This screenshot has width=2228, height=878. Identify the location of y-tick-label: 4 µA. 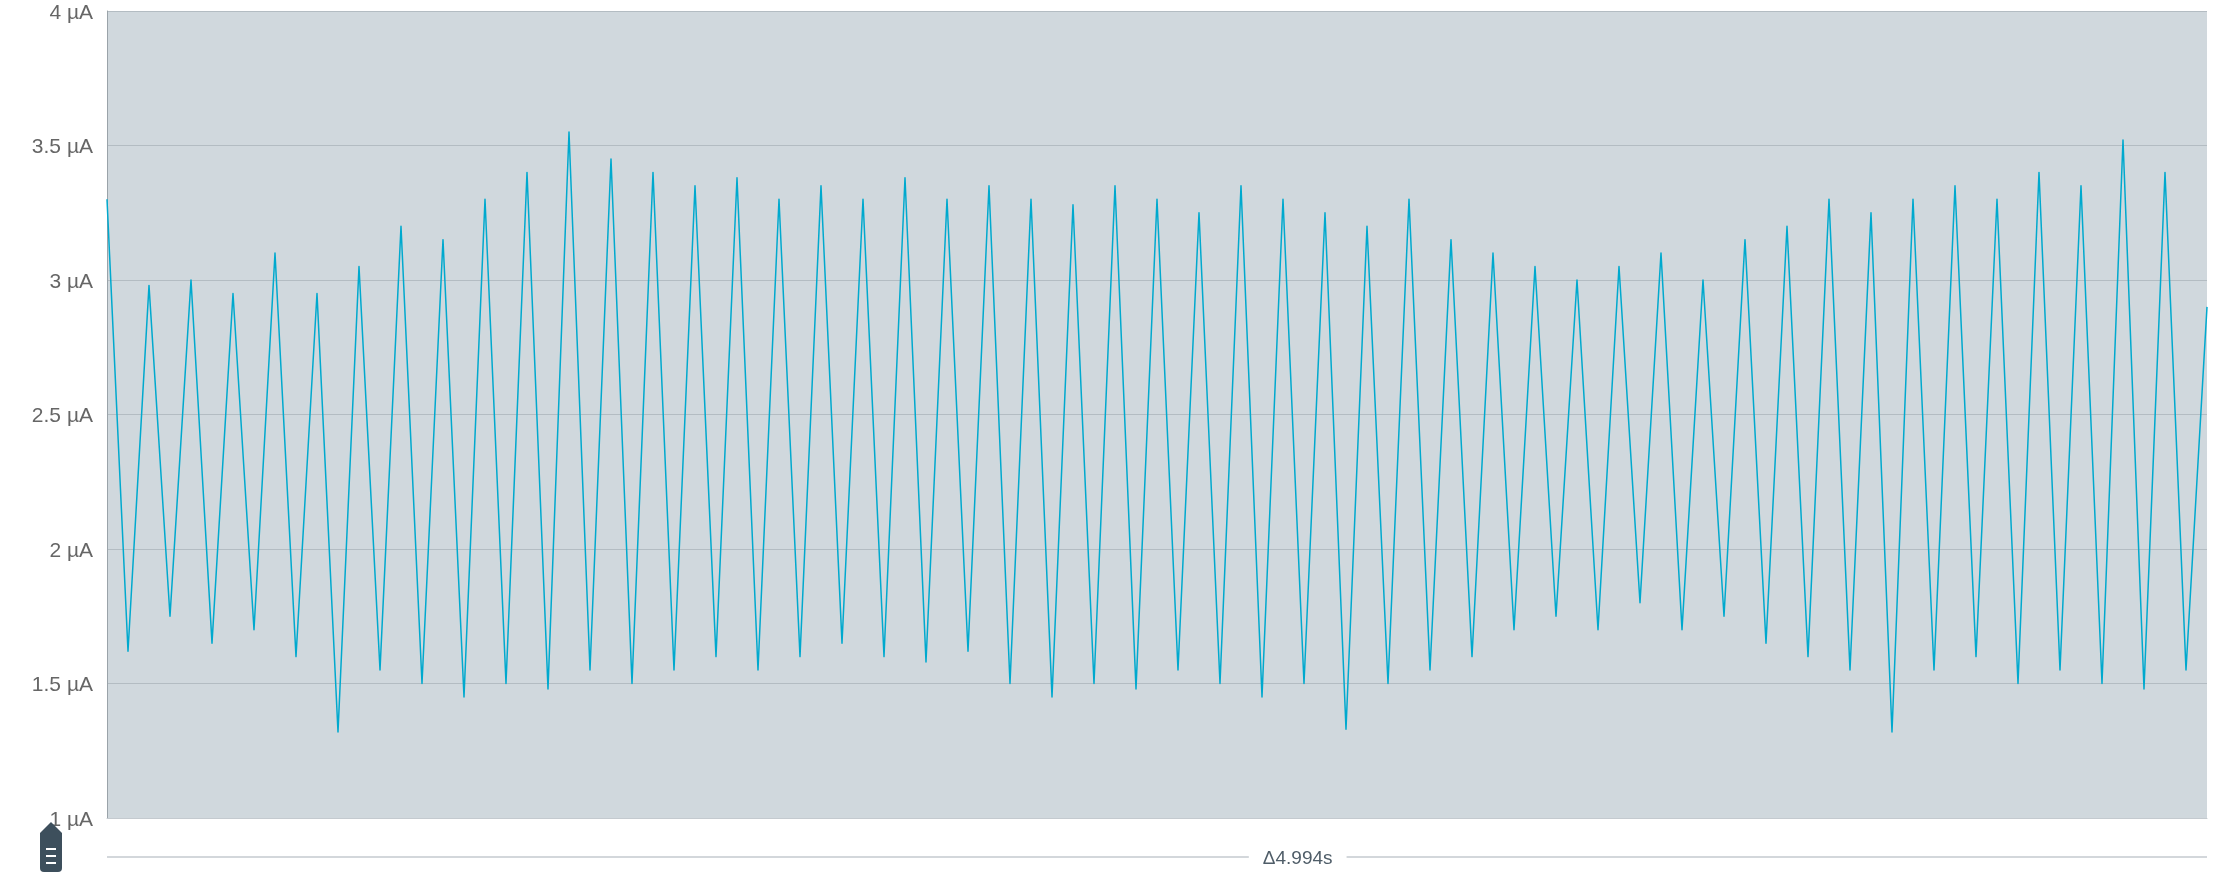
(71, 11).